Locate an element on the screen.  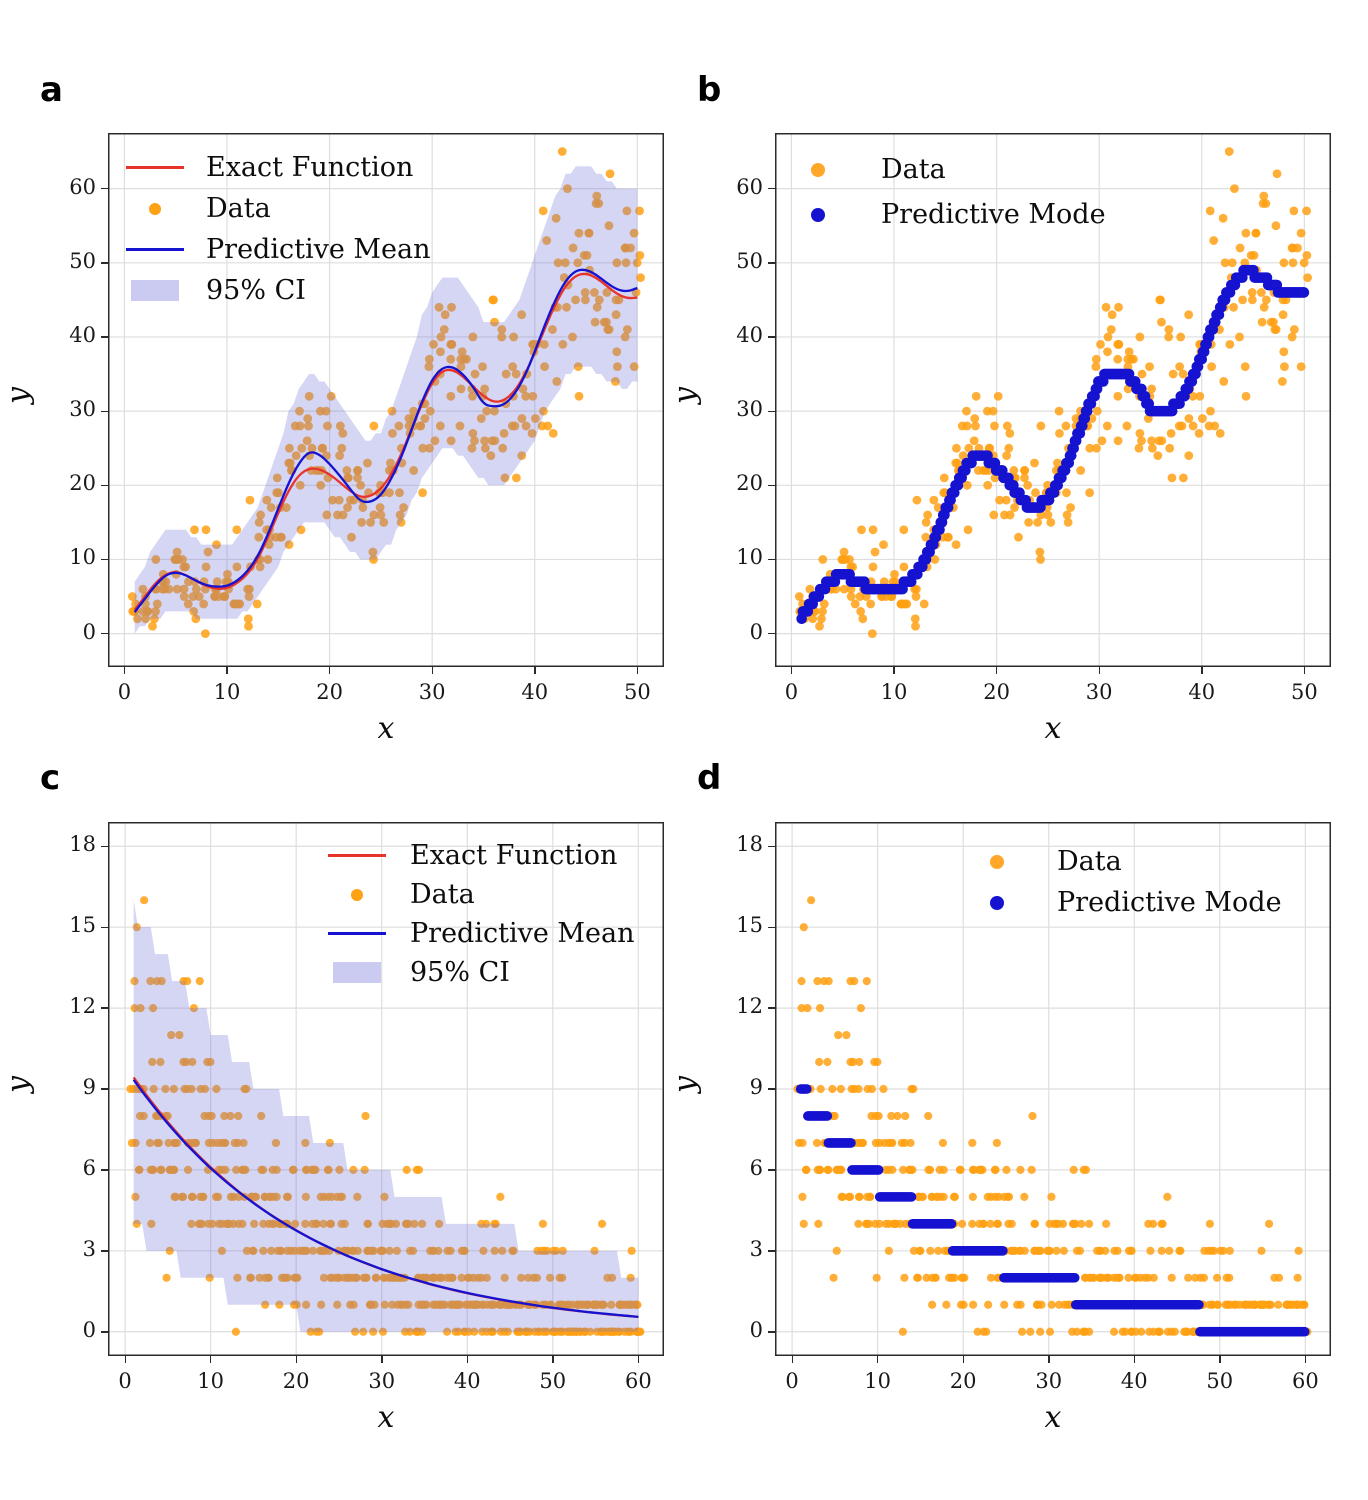
panel-c-xtick-label: 50 is located at coordinates (553, 1381).